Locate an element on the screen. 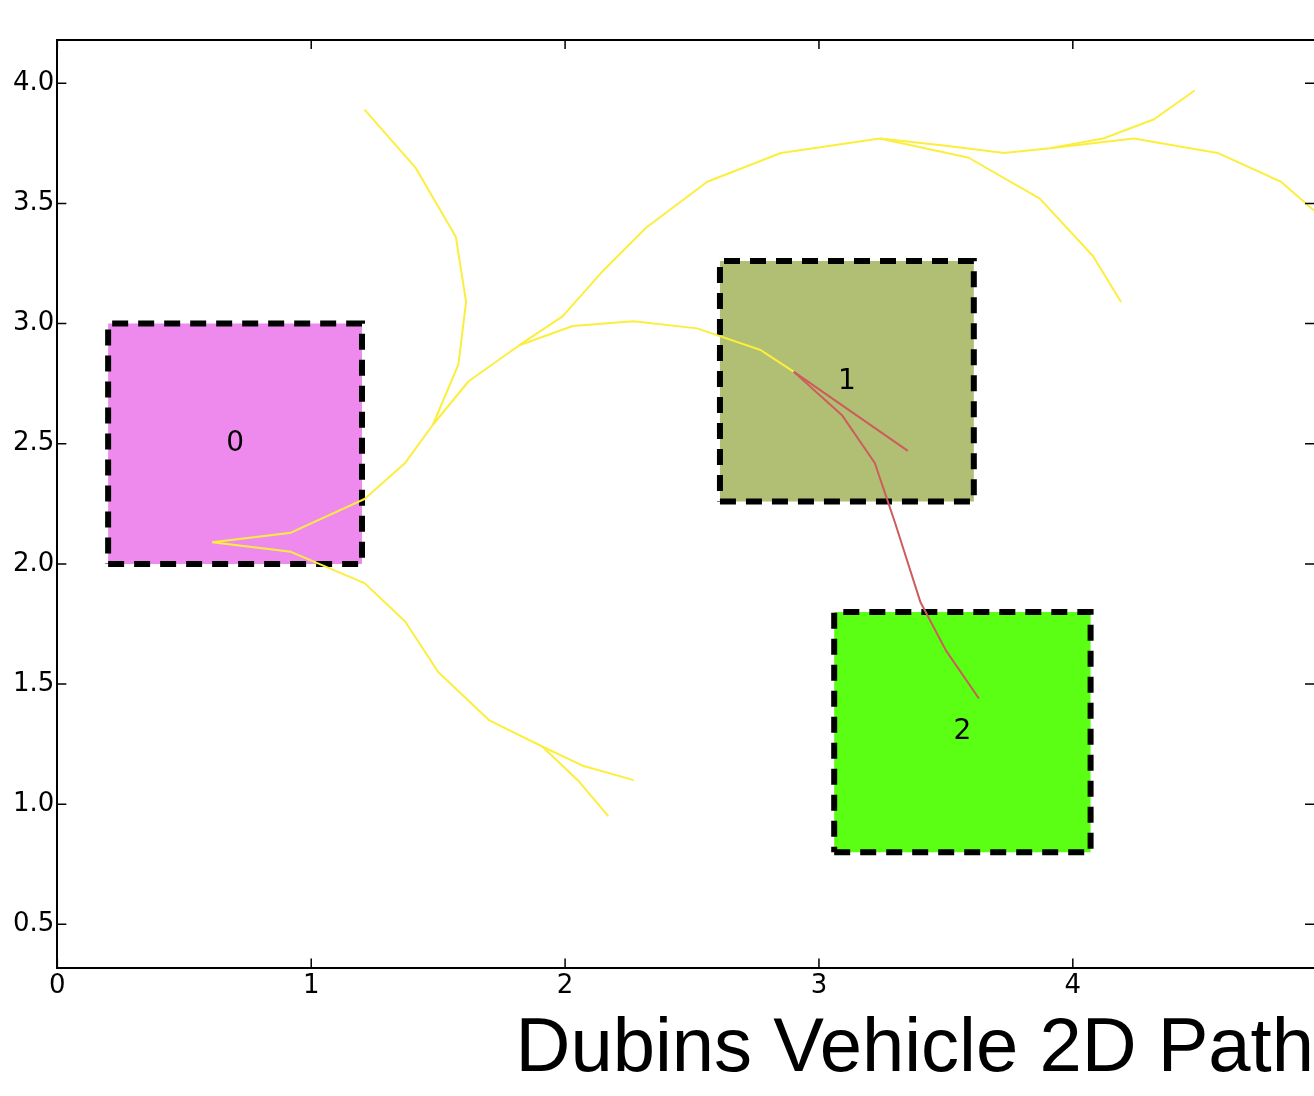  series-label: 1 is located at coordinates (846, 379).